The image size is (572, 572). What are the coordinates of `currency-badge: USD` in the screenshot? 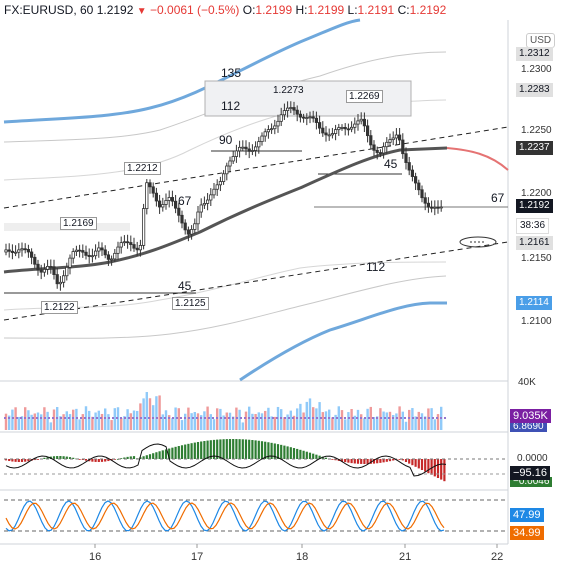 It's located at (541, 40).